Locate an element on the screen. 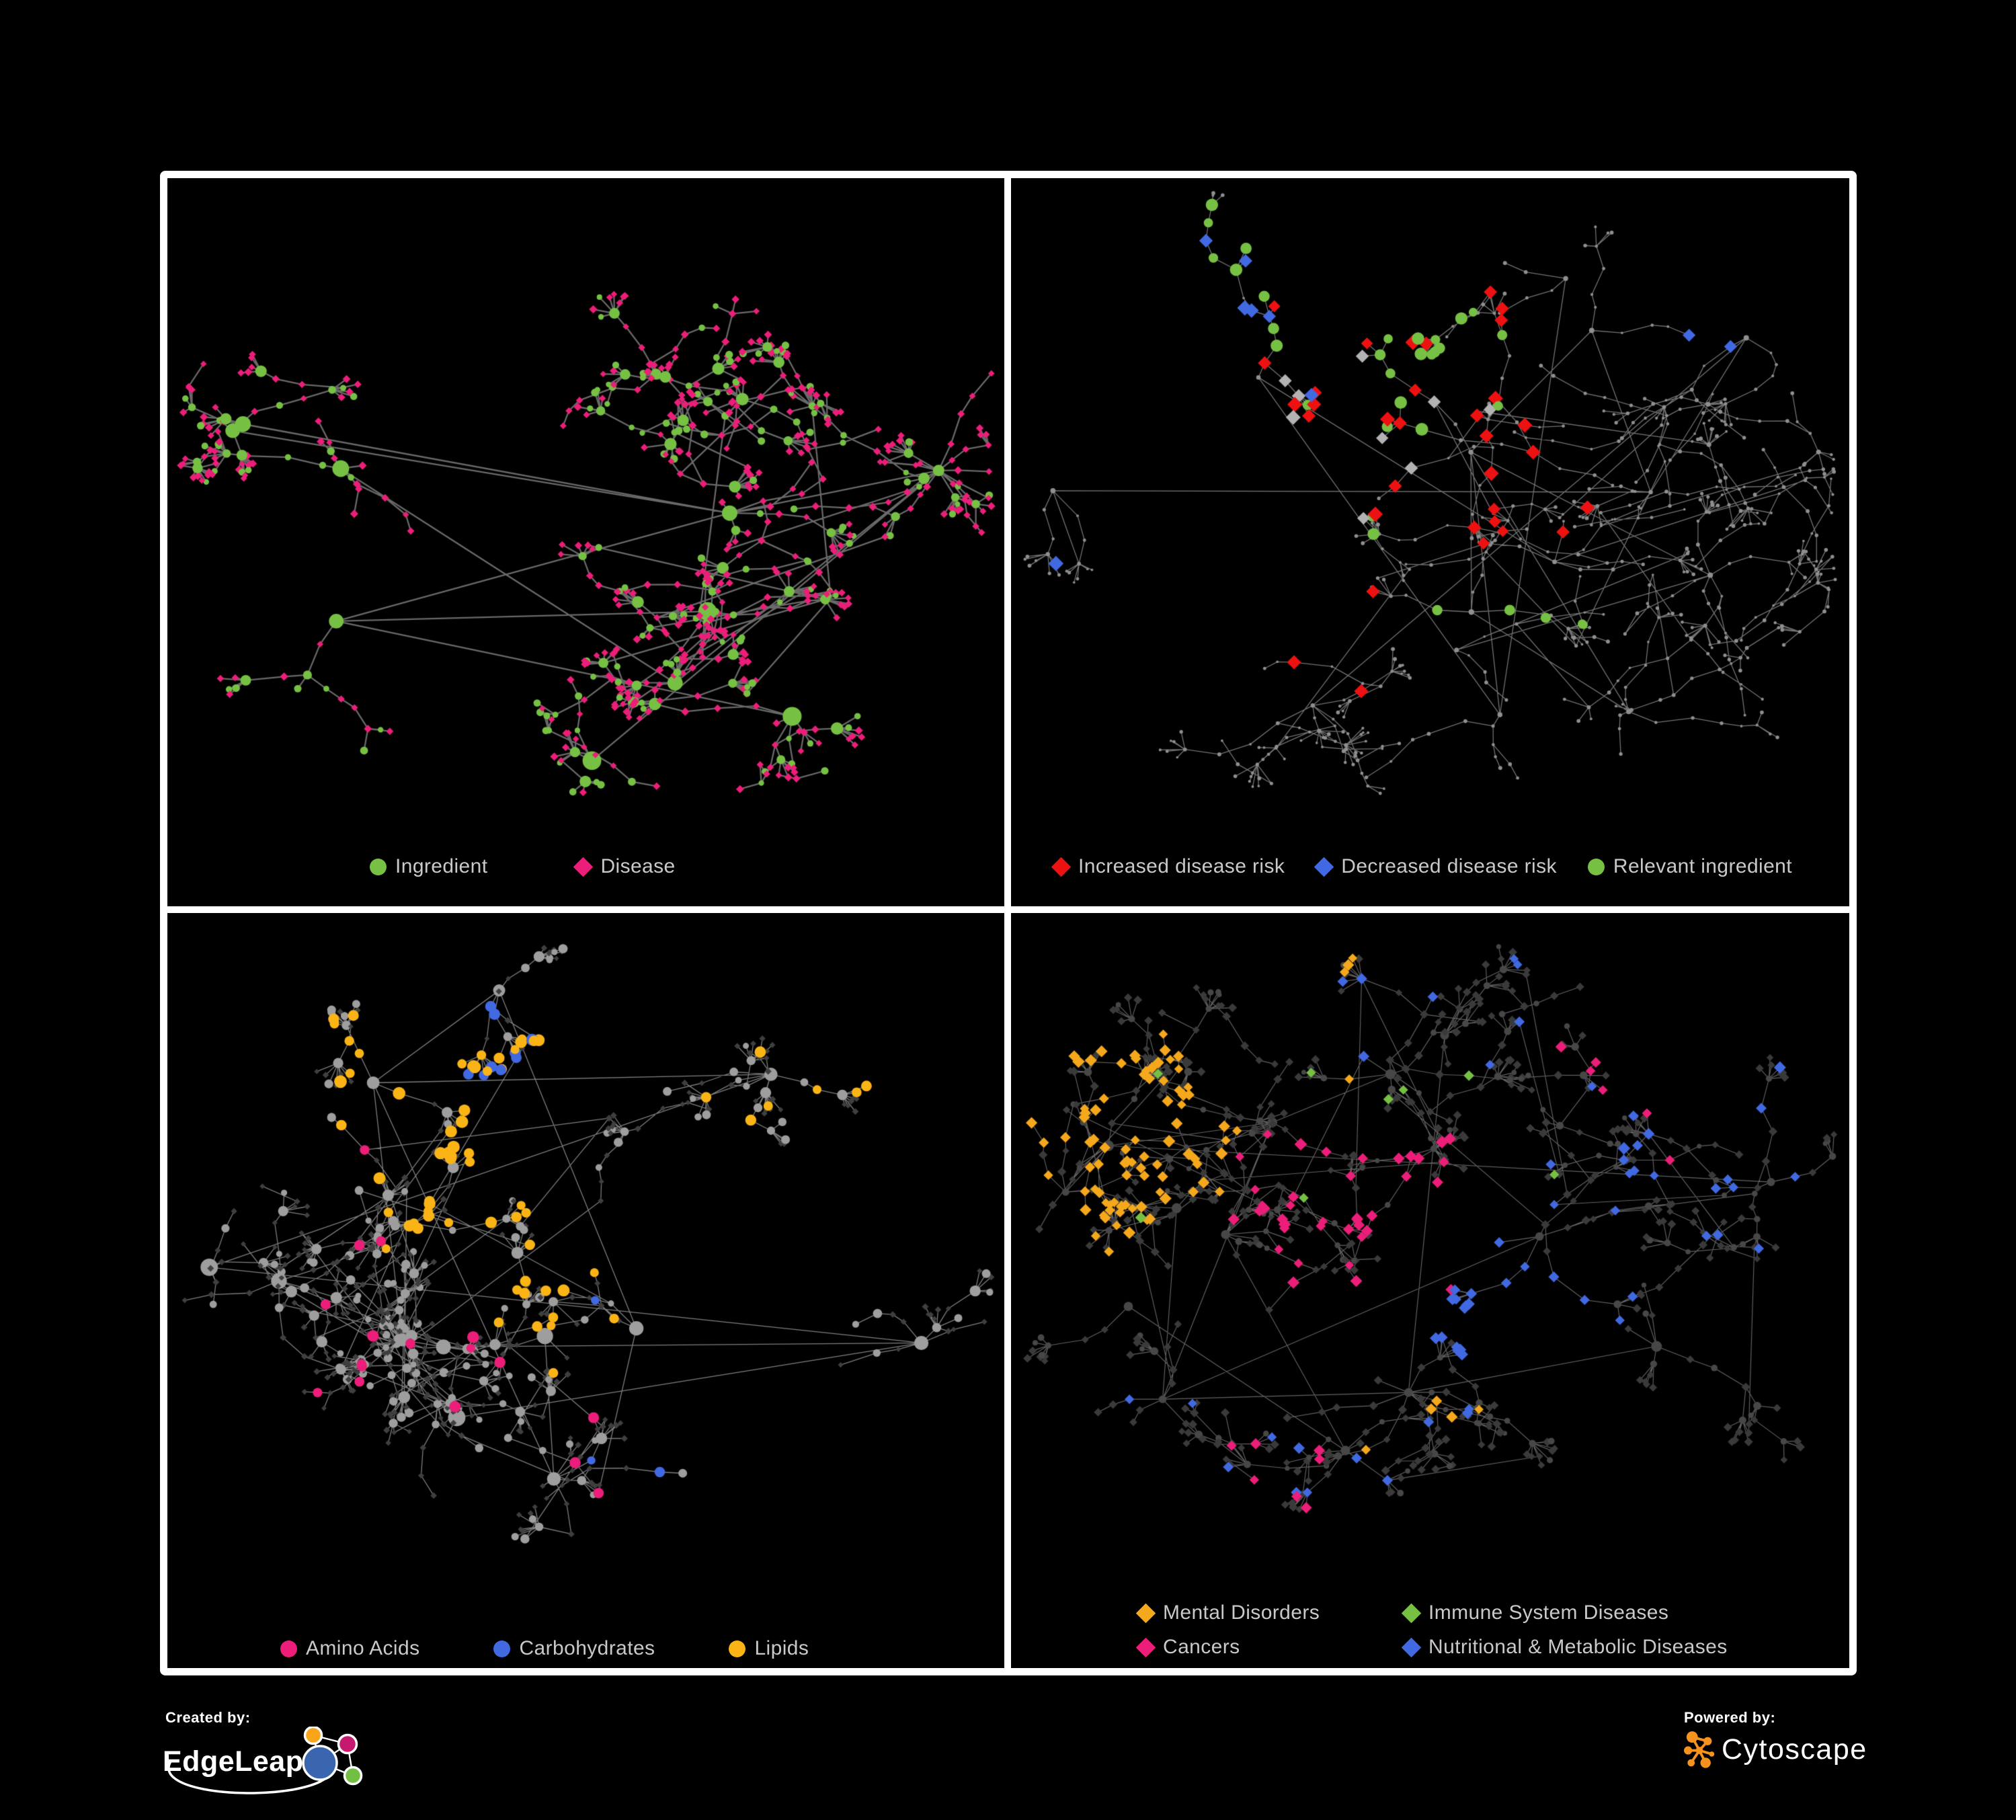 This screenshot has width=2016, height=1820. lipids-circle-icon is located at coordinates (737, 1648).